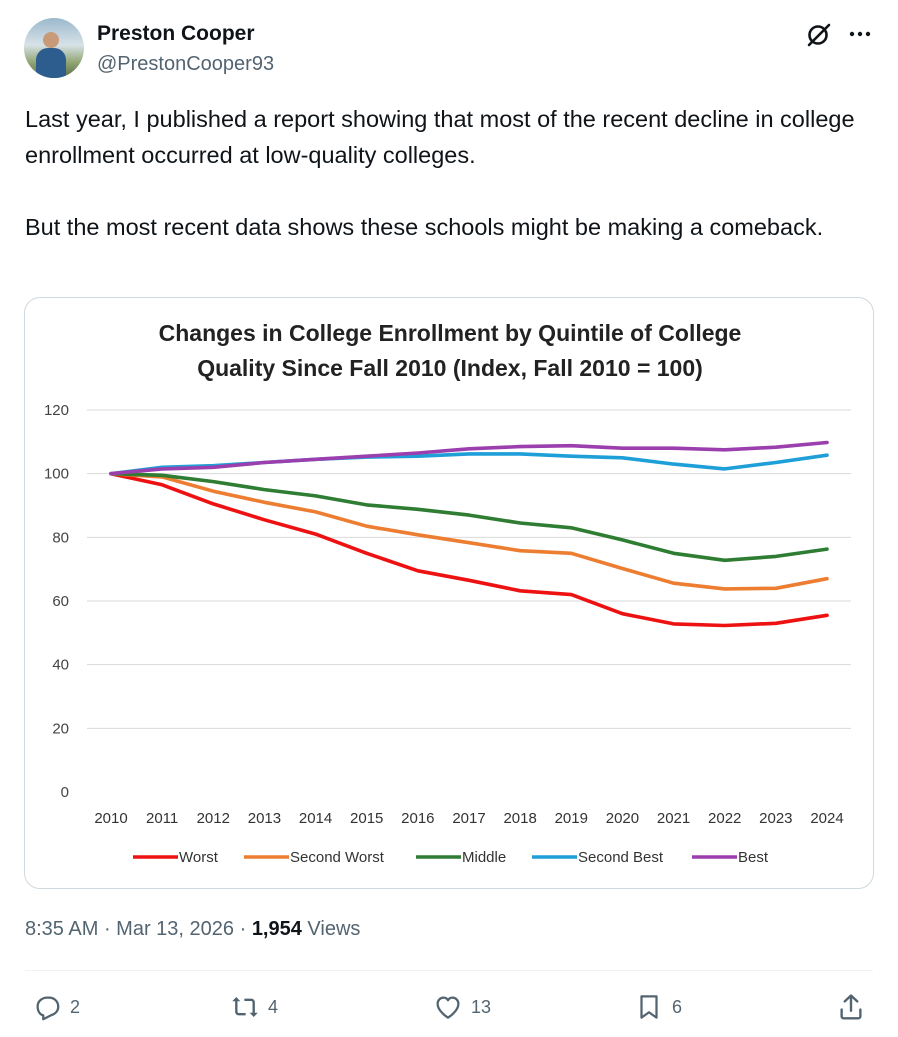 Image resolution: width=898 pixels, height=1037 pixels. What do you see at coordinates (622, 818) in the screenshot?
I see `x-tick-label: 2020` at bounding box center [622, 818].